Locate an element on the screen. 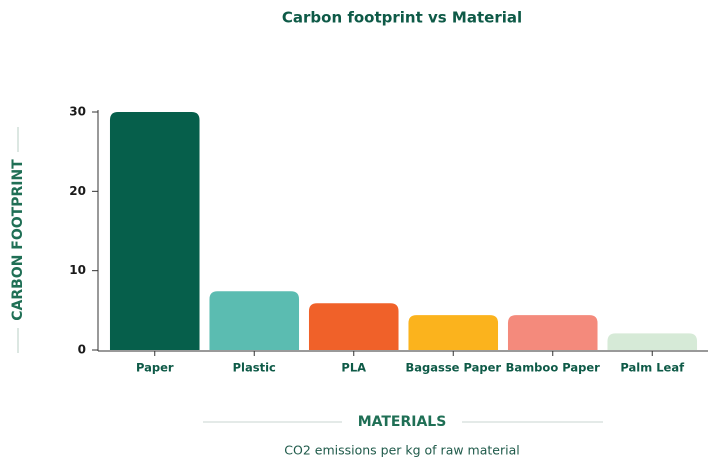  x-axis-title: MATERIALS is located at coordinates (402, 422).